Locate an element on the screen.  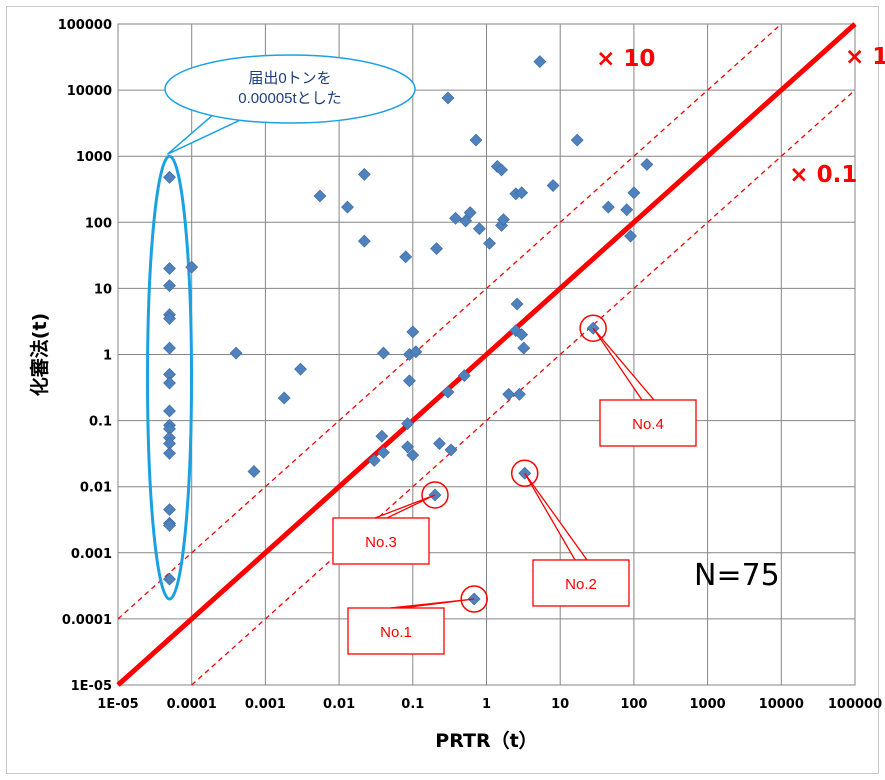
y-tick-label: 100 is located at coordinates (98, 223).